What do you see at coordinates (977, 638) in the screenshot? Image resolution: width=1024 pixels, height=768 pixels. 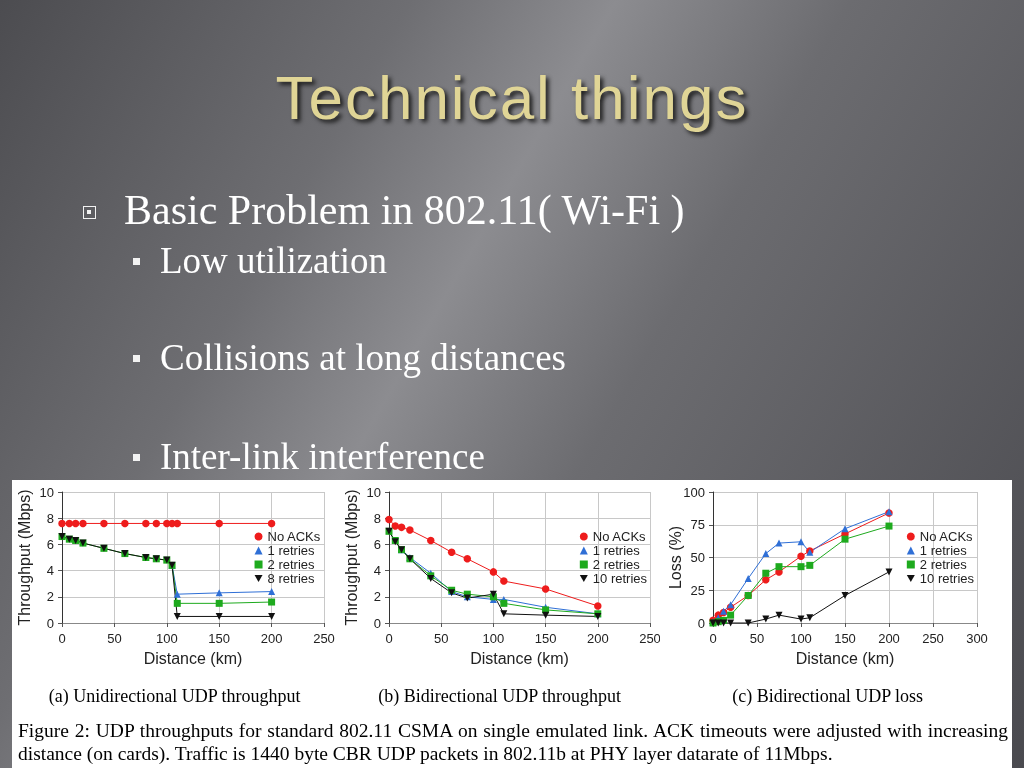 I see `x-tick-label: 300` at bounding box center [977, 638].